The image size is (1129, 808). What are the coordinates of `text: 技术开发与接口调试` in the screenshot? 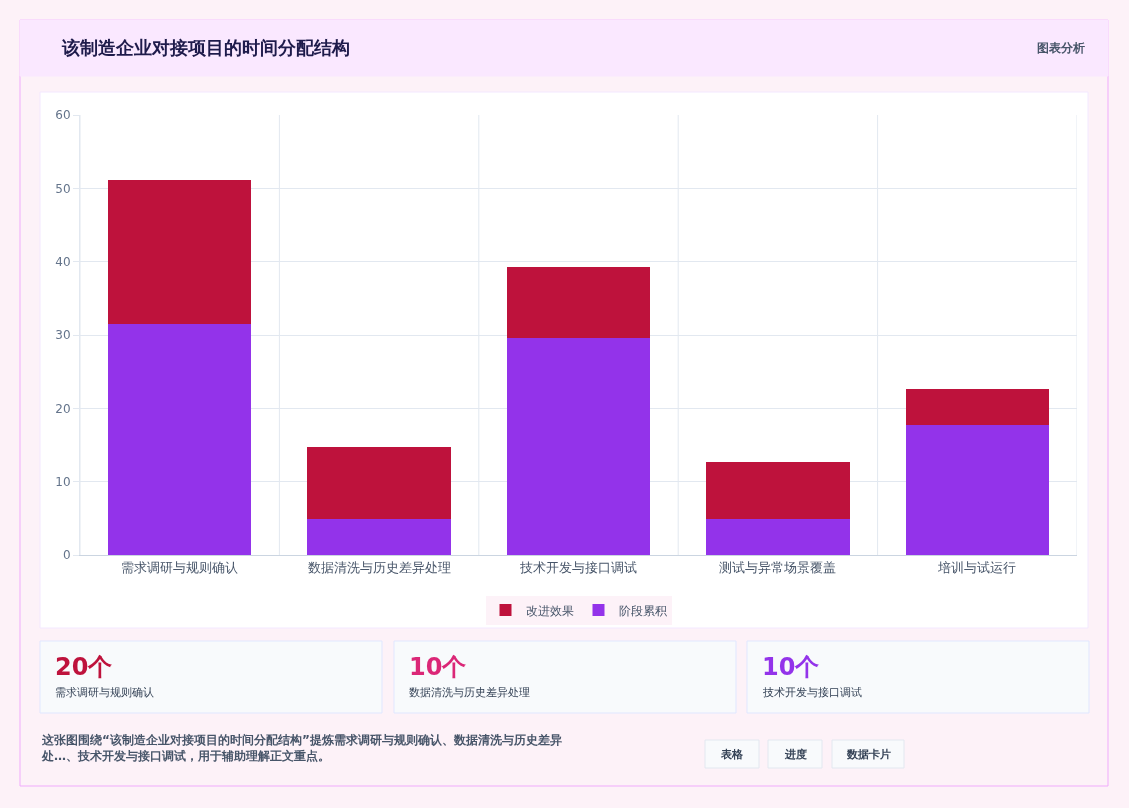 It's located at (812, 692).